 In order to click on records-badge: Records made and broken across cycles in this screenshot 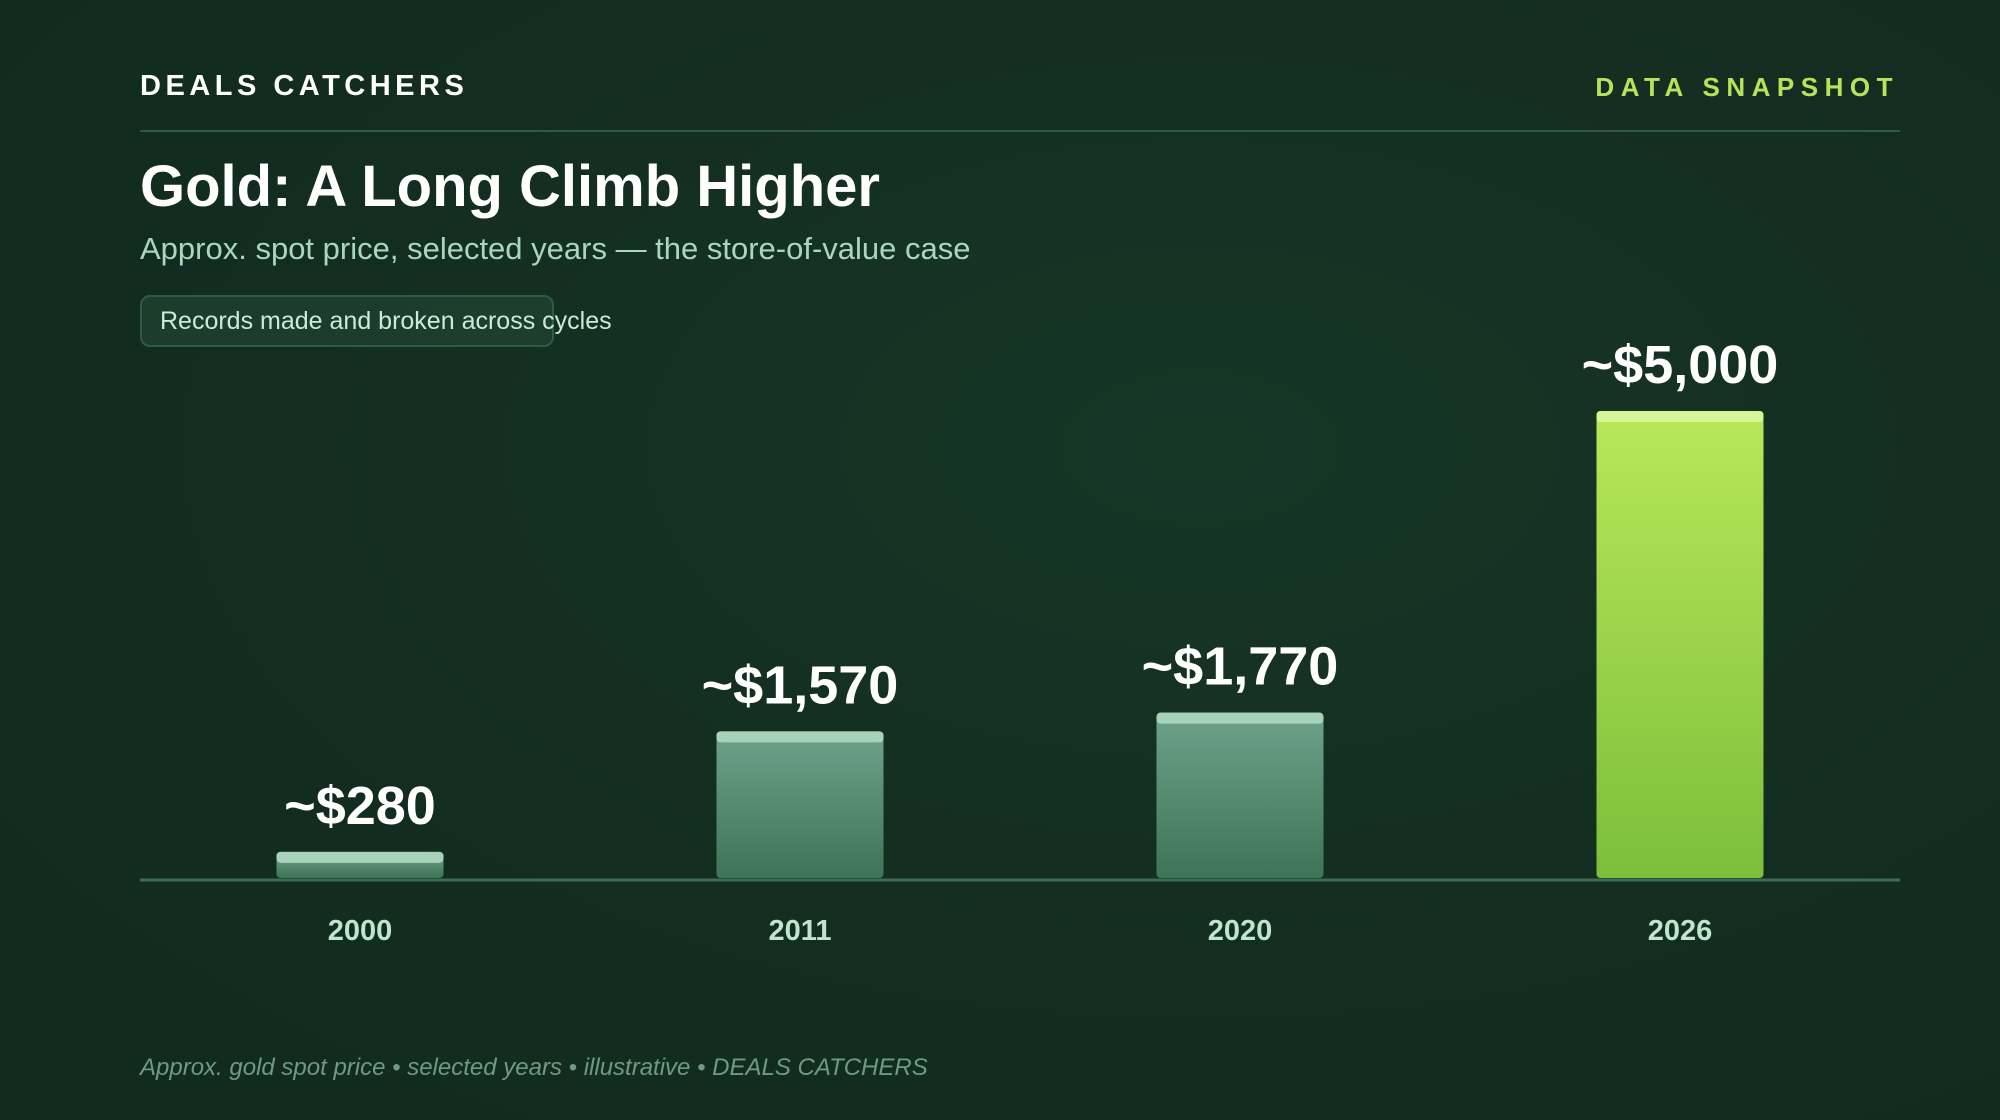, I will do `click(376, 321)`.